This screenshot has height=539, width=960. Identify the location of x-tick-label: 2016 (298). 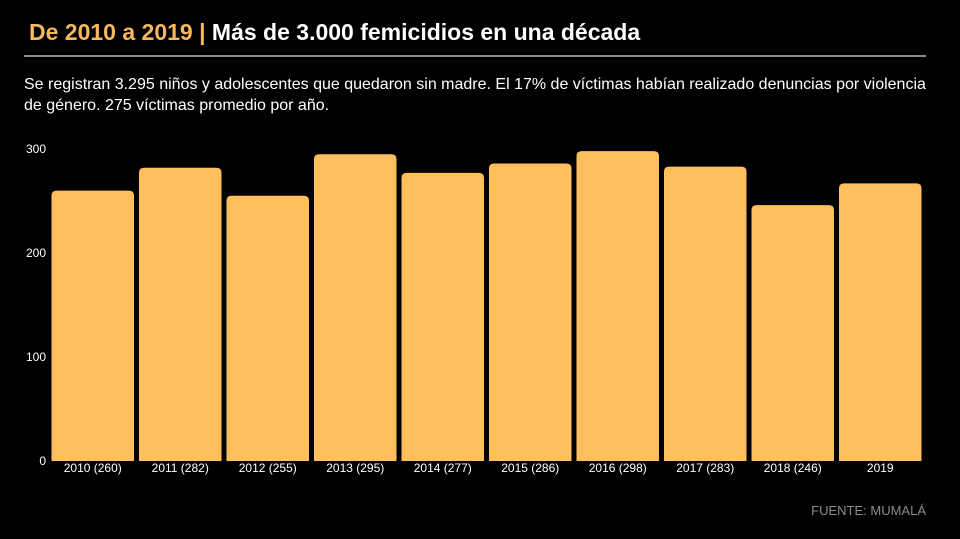
(618, 468).